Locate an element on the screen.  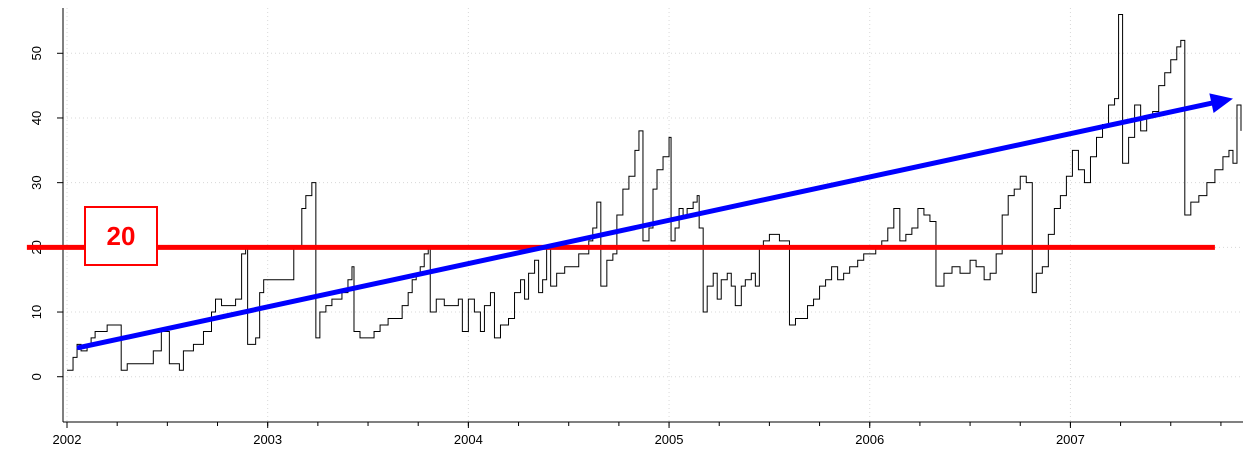
x-tick-label: 2007 is located at coordinates (1070, 439).